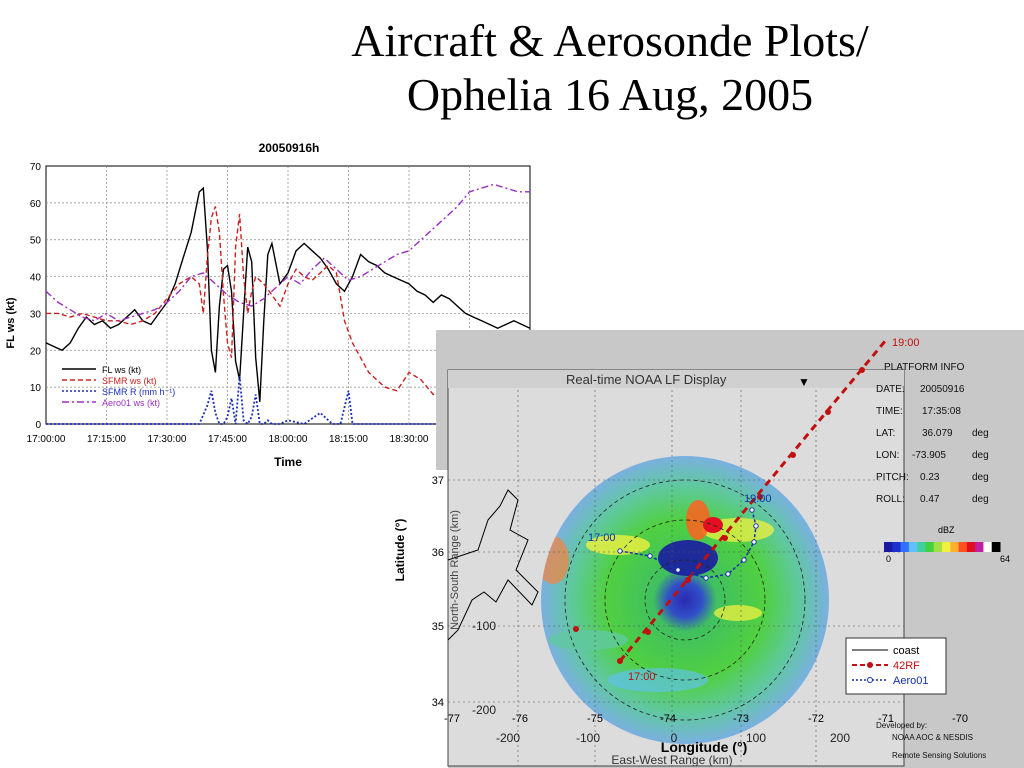  What do you see at coordinates (167, 439) in the screenshot?
I see `x-tick-label: 17:30:00` at bounding box center [167, 439].